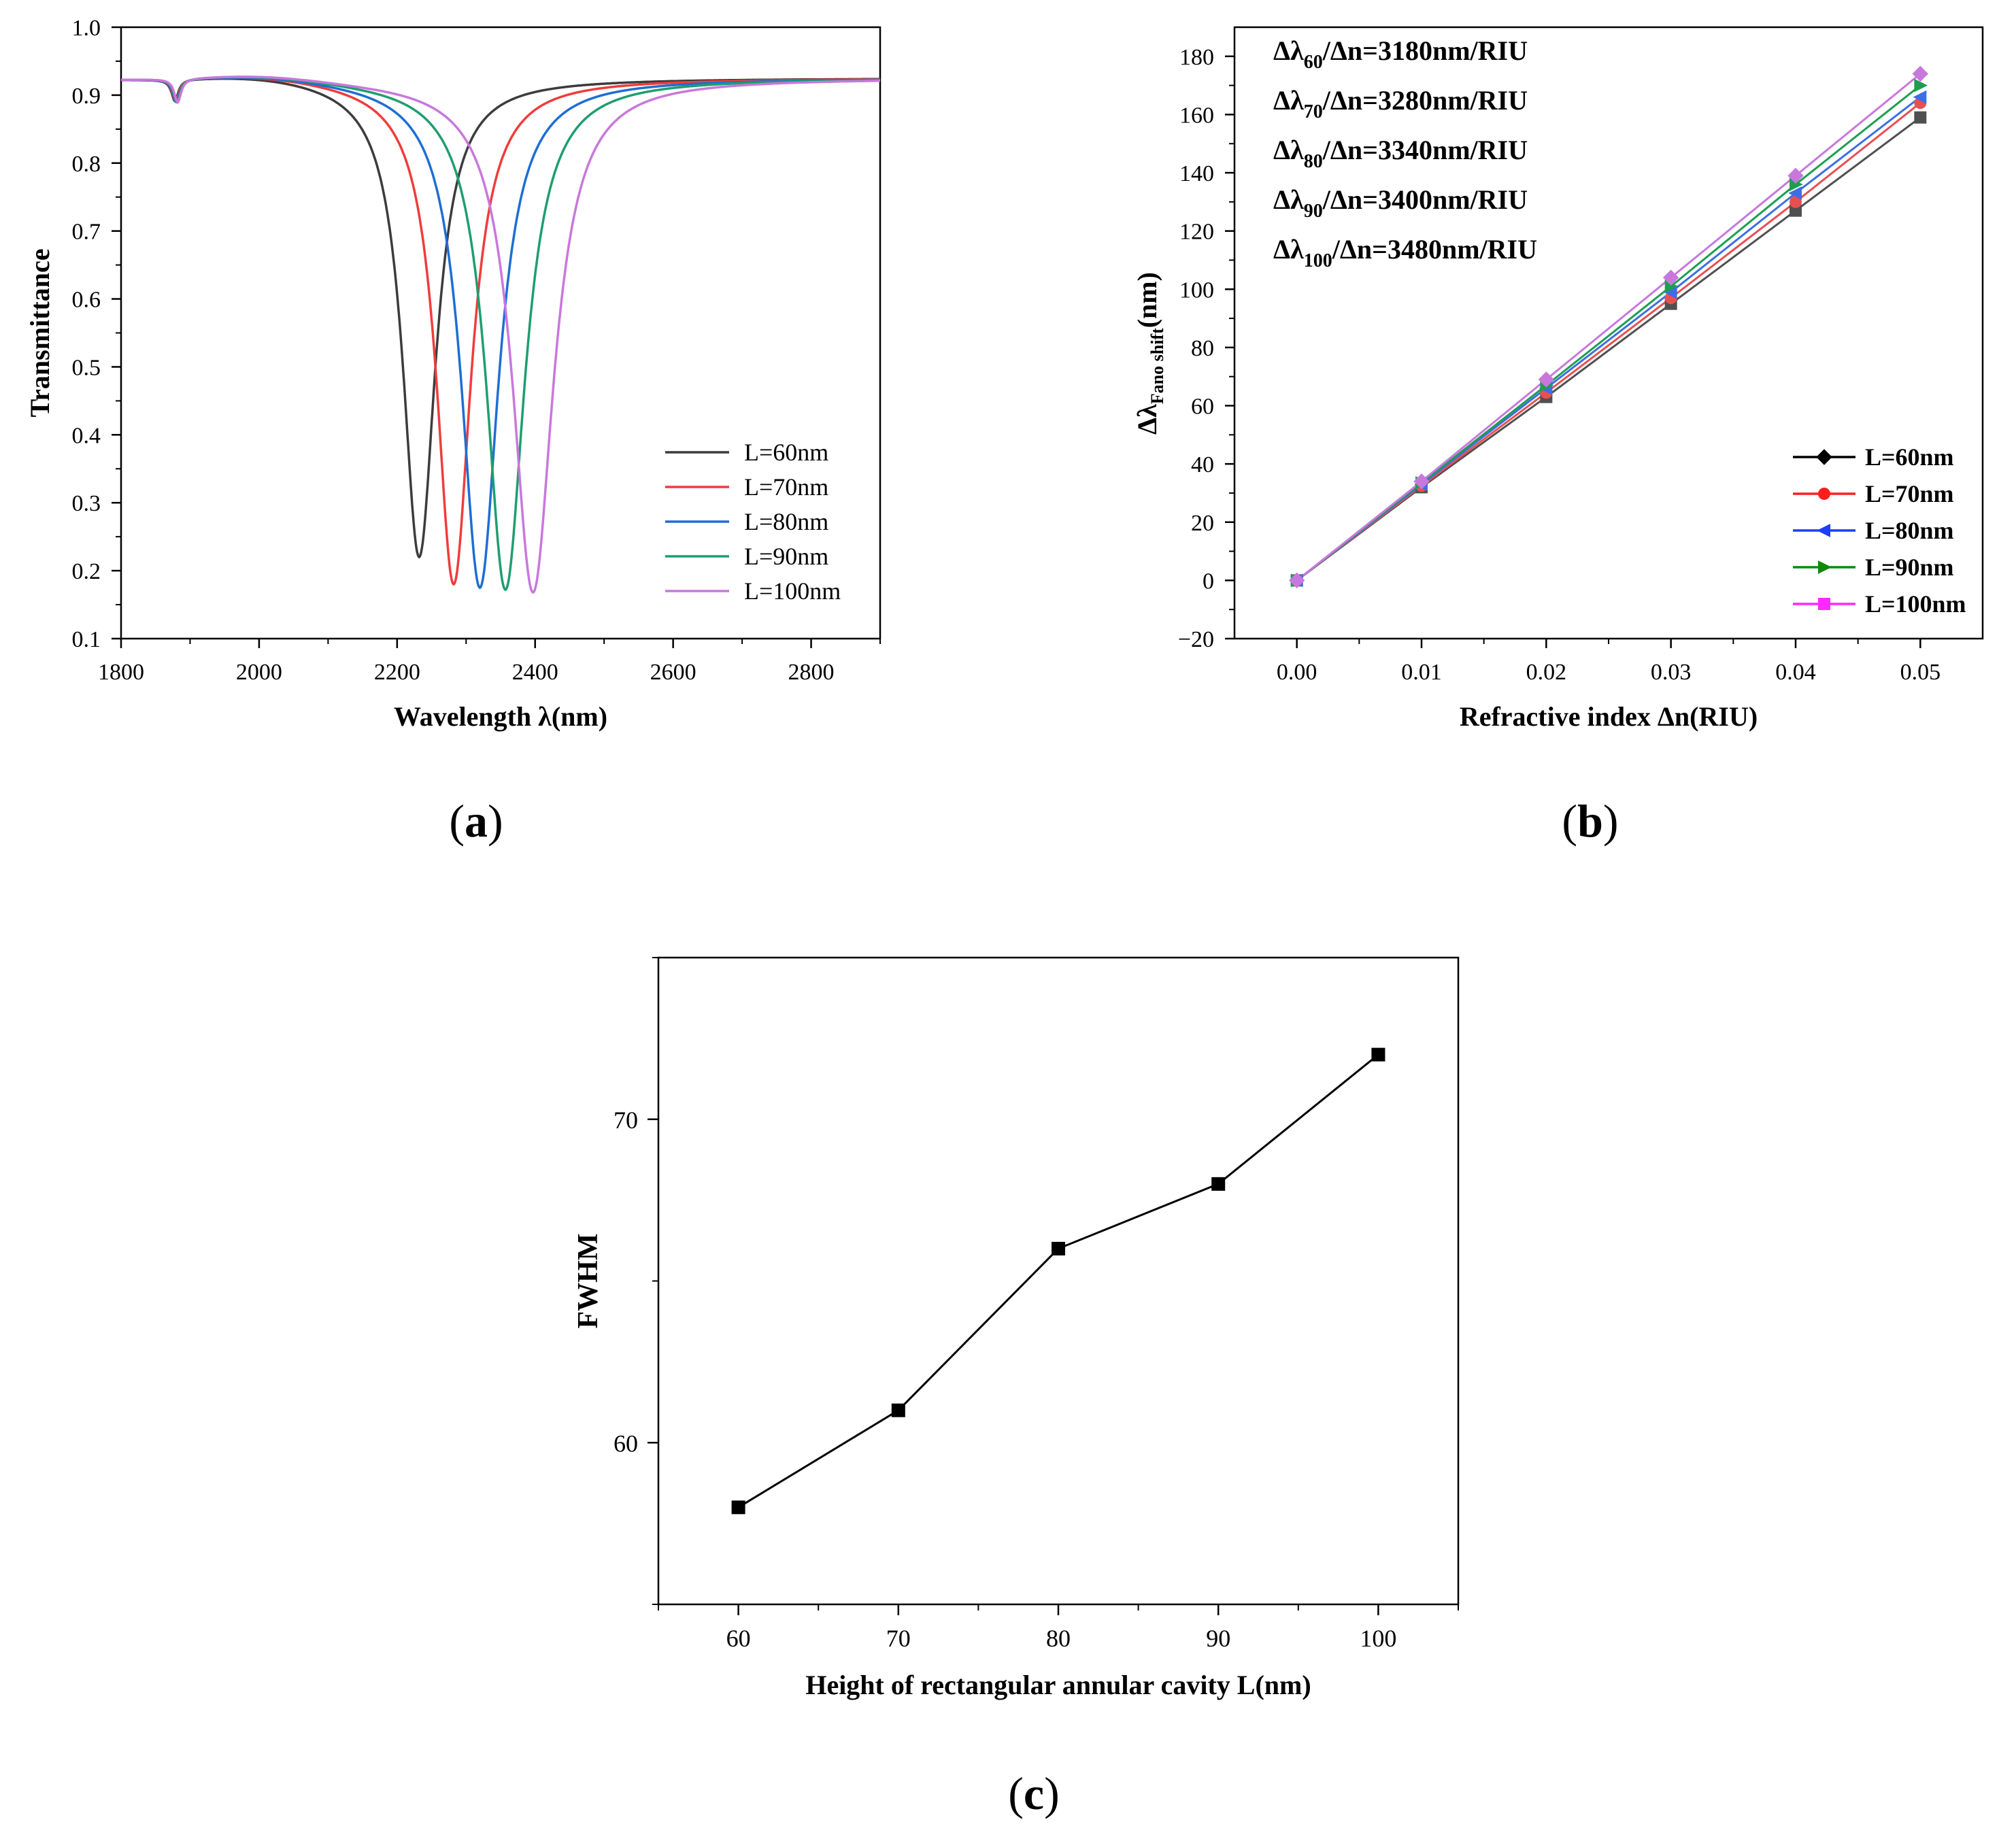  I want to click on y-tick-label: 120, so click(1197, 233).